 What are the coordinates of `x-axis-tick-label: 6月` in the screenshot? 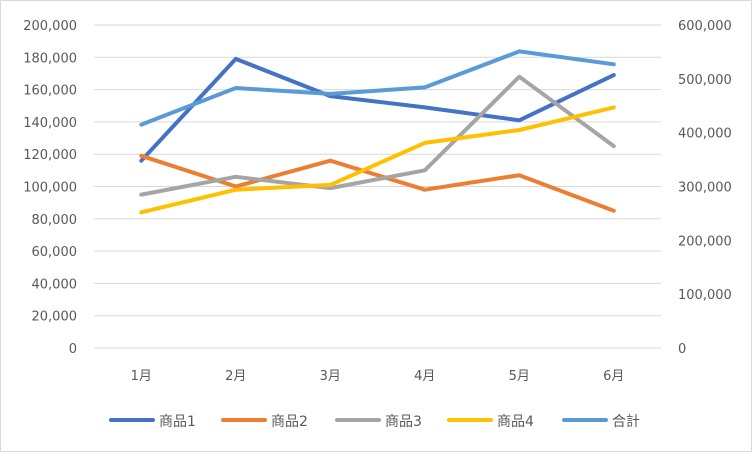 It's located at (613, 376).